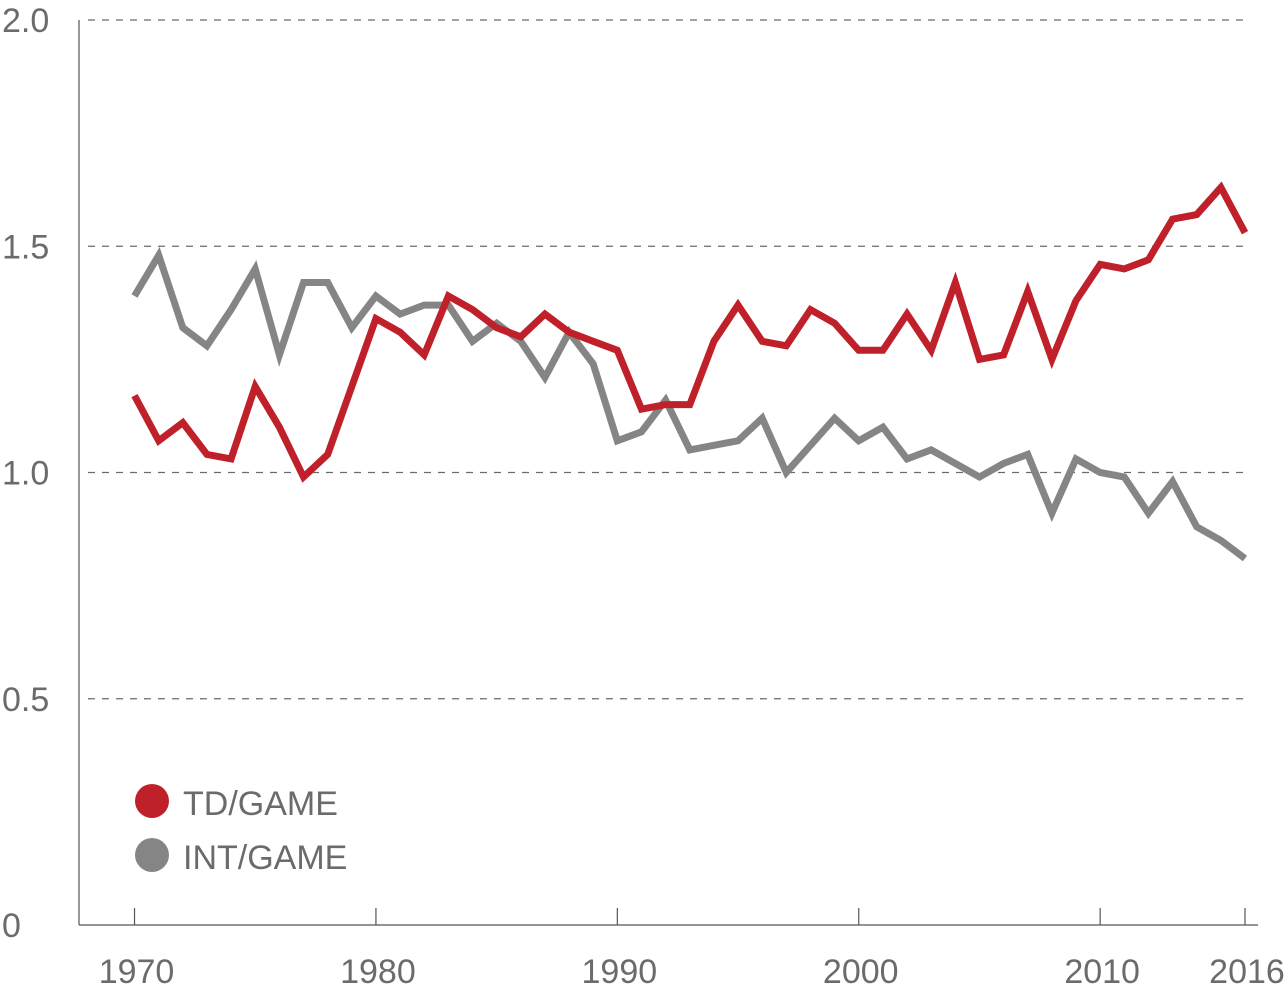 The width and height of the screenshot is (1288, 988). I want to click on y-tick-label: 2.0, so click(25, 21).